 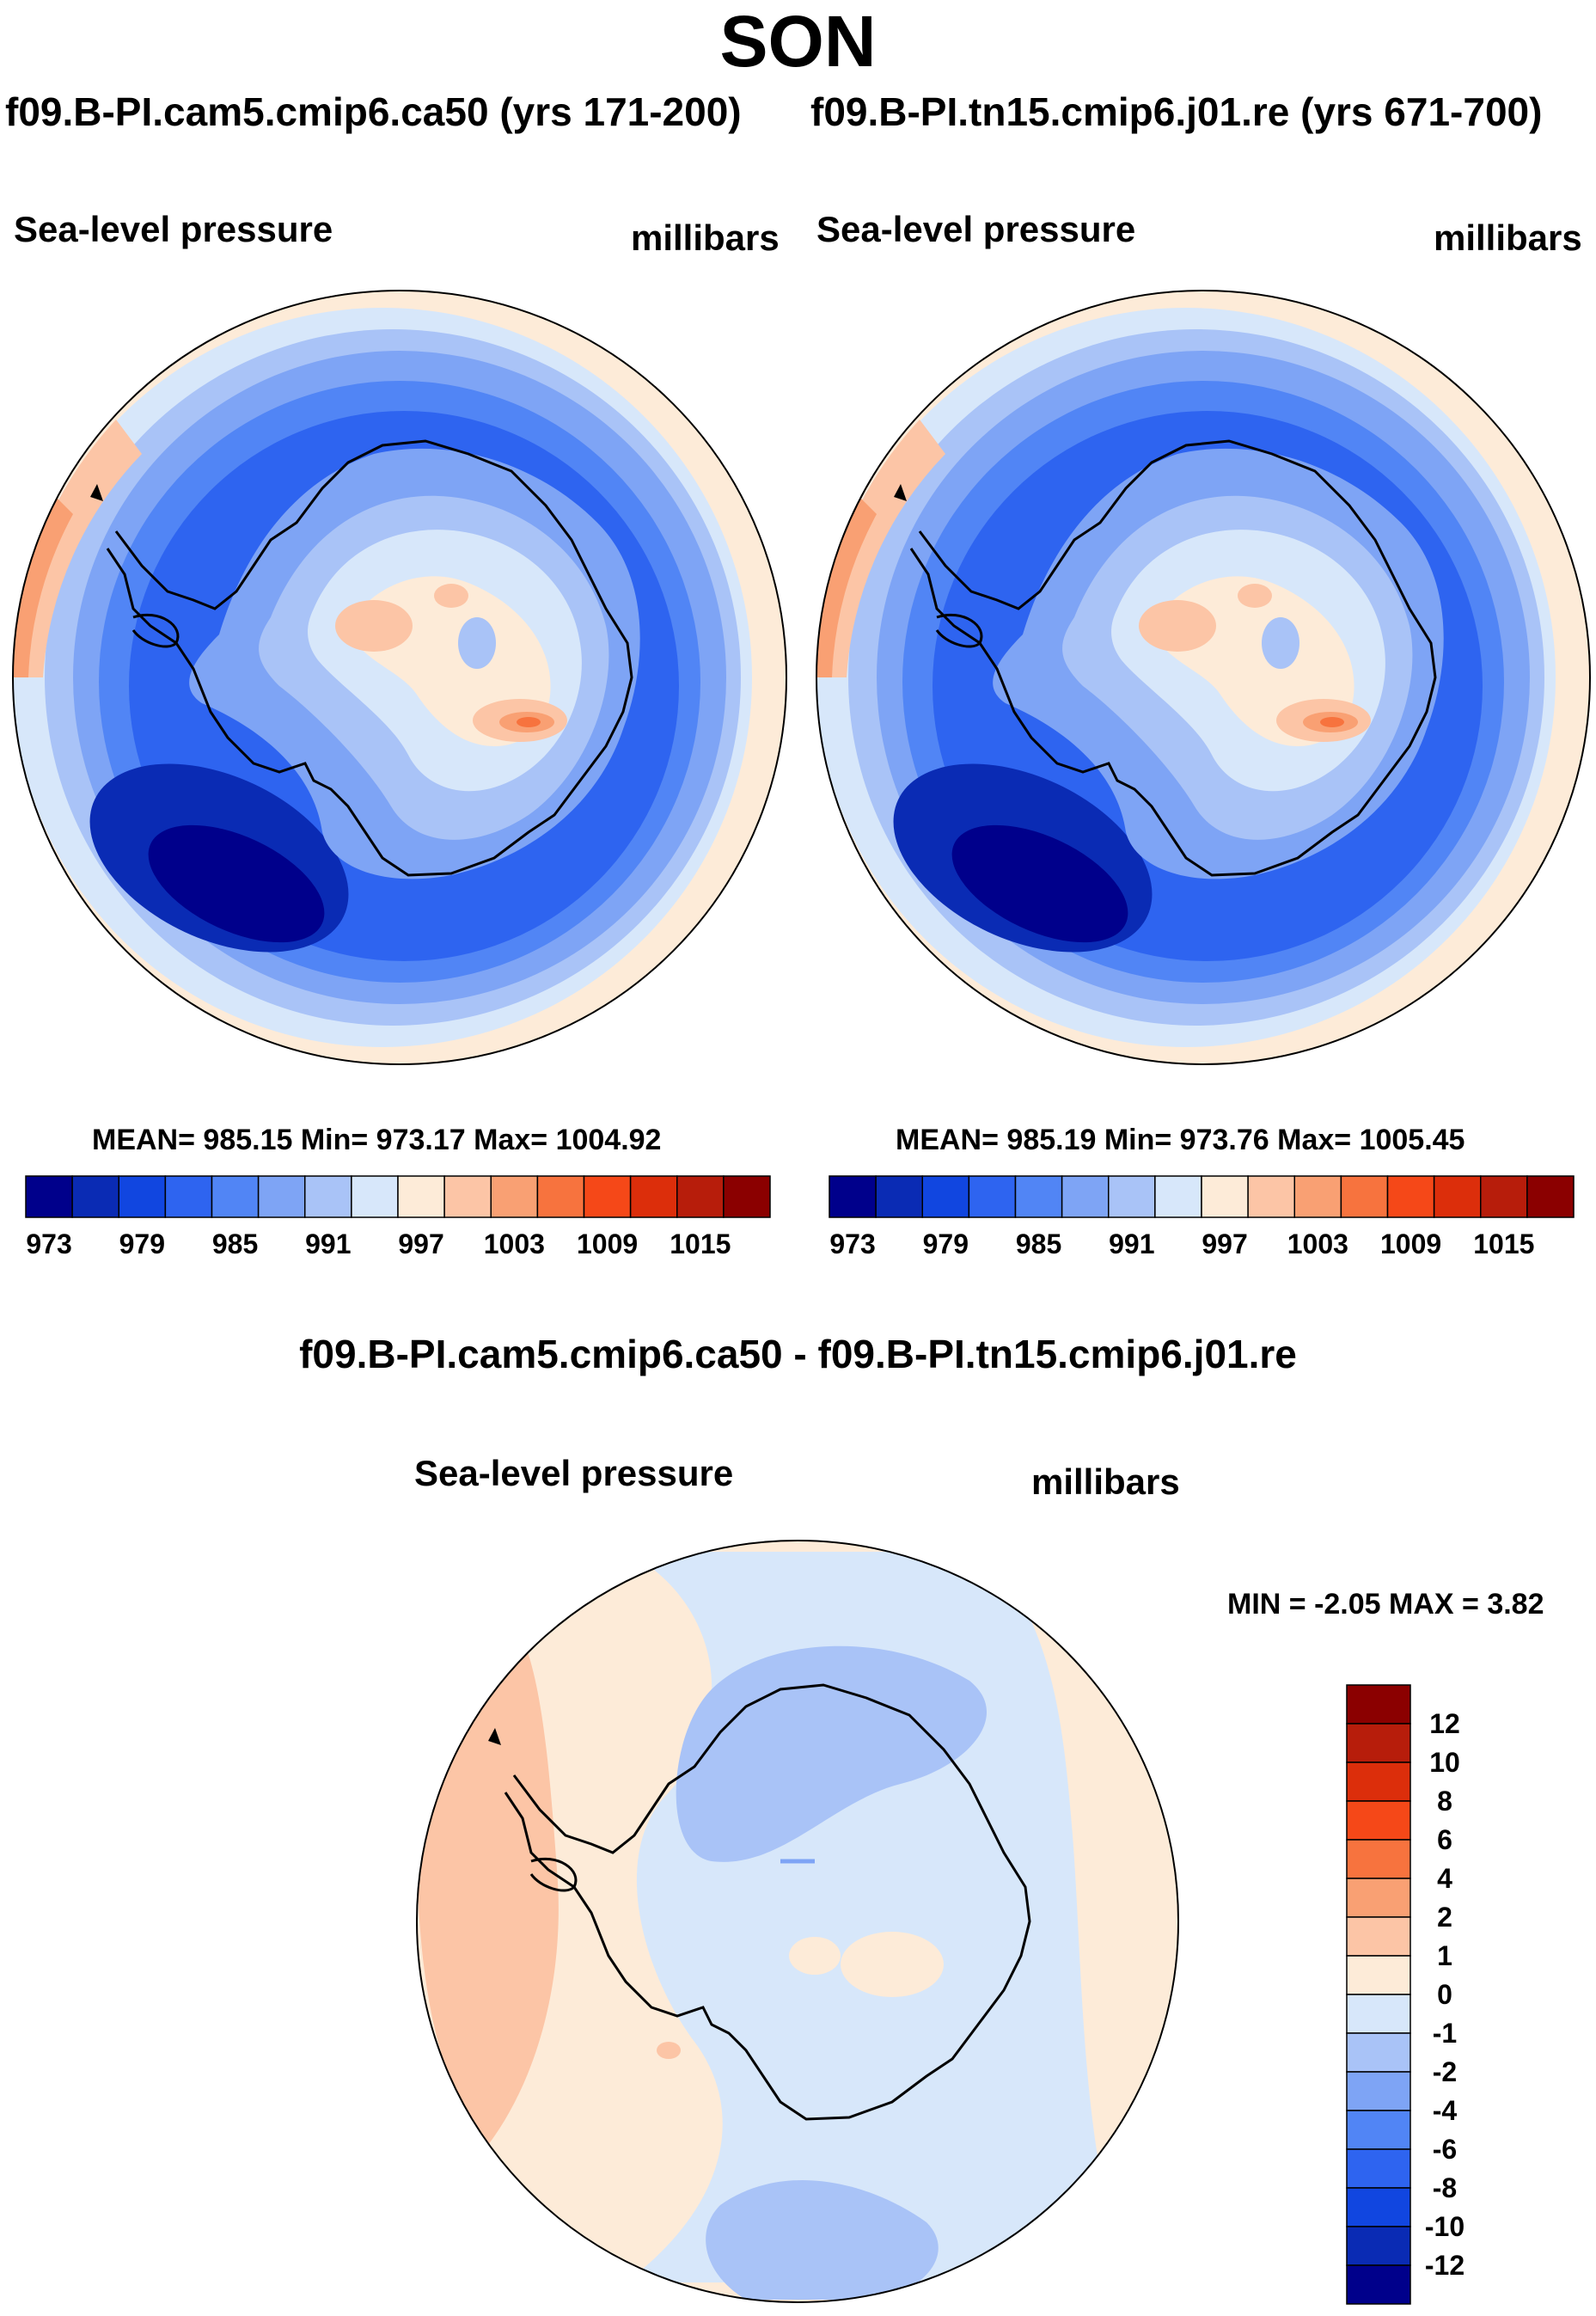 I want to click on panel-2-colorbar-tick-label: 979, so click(x=946, y=1243).